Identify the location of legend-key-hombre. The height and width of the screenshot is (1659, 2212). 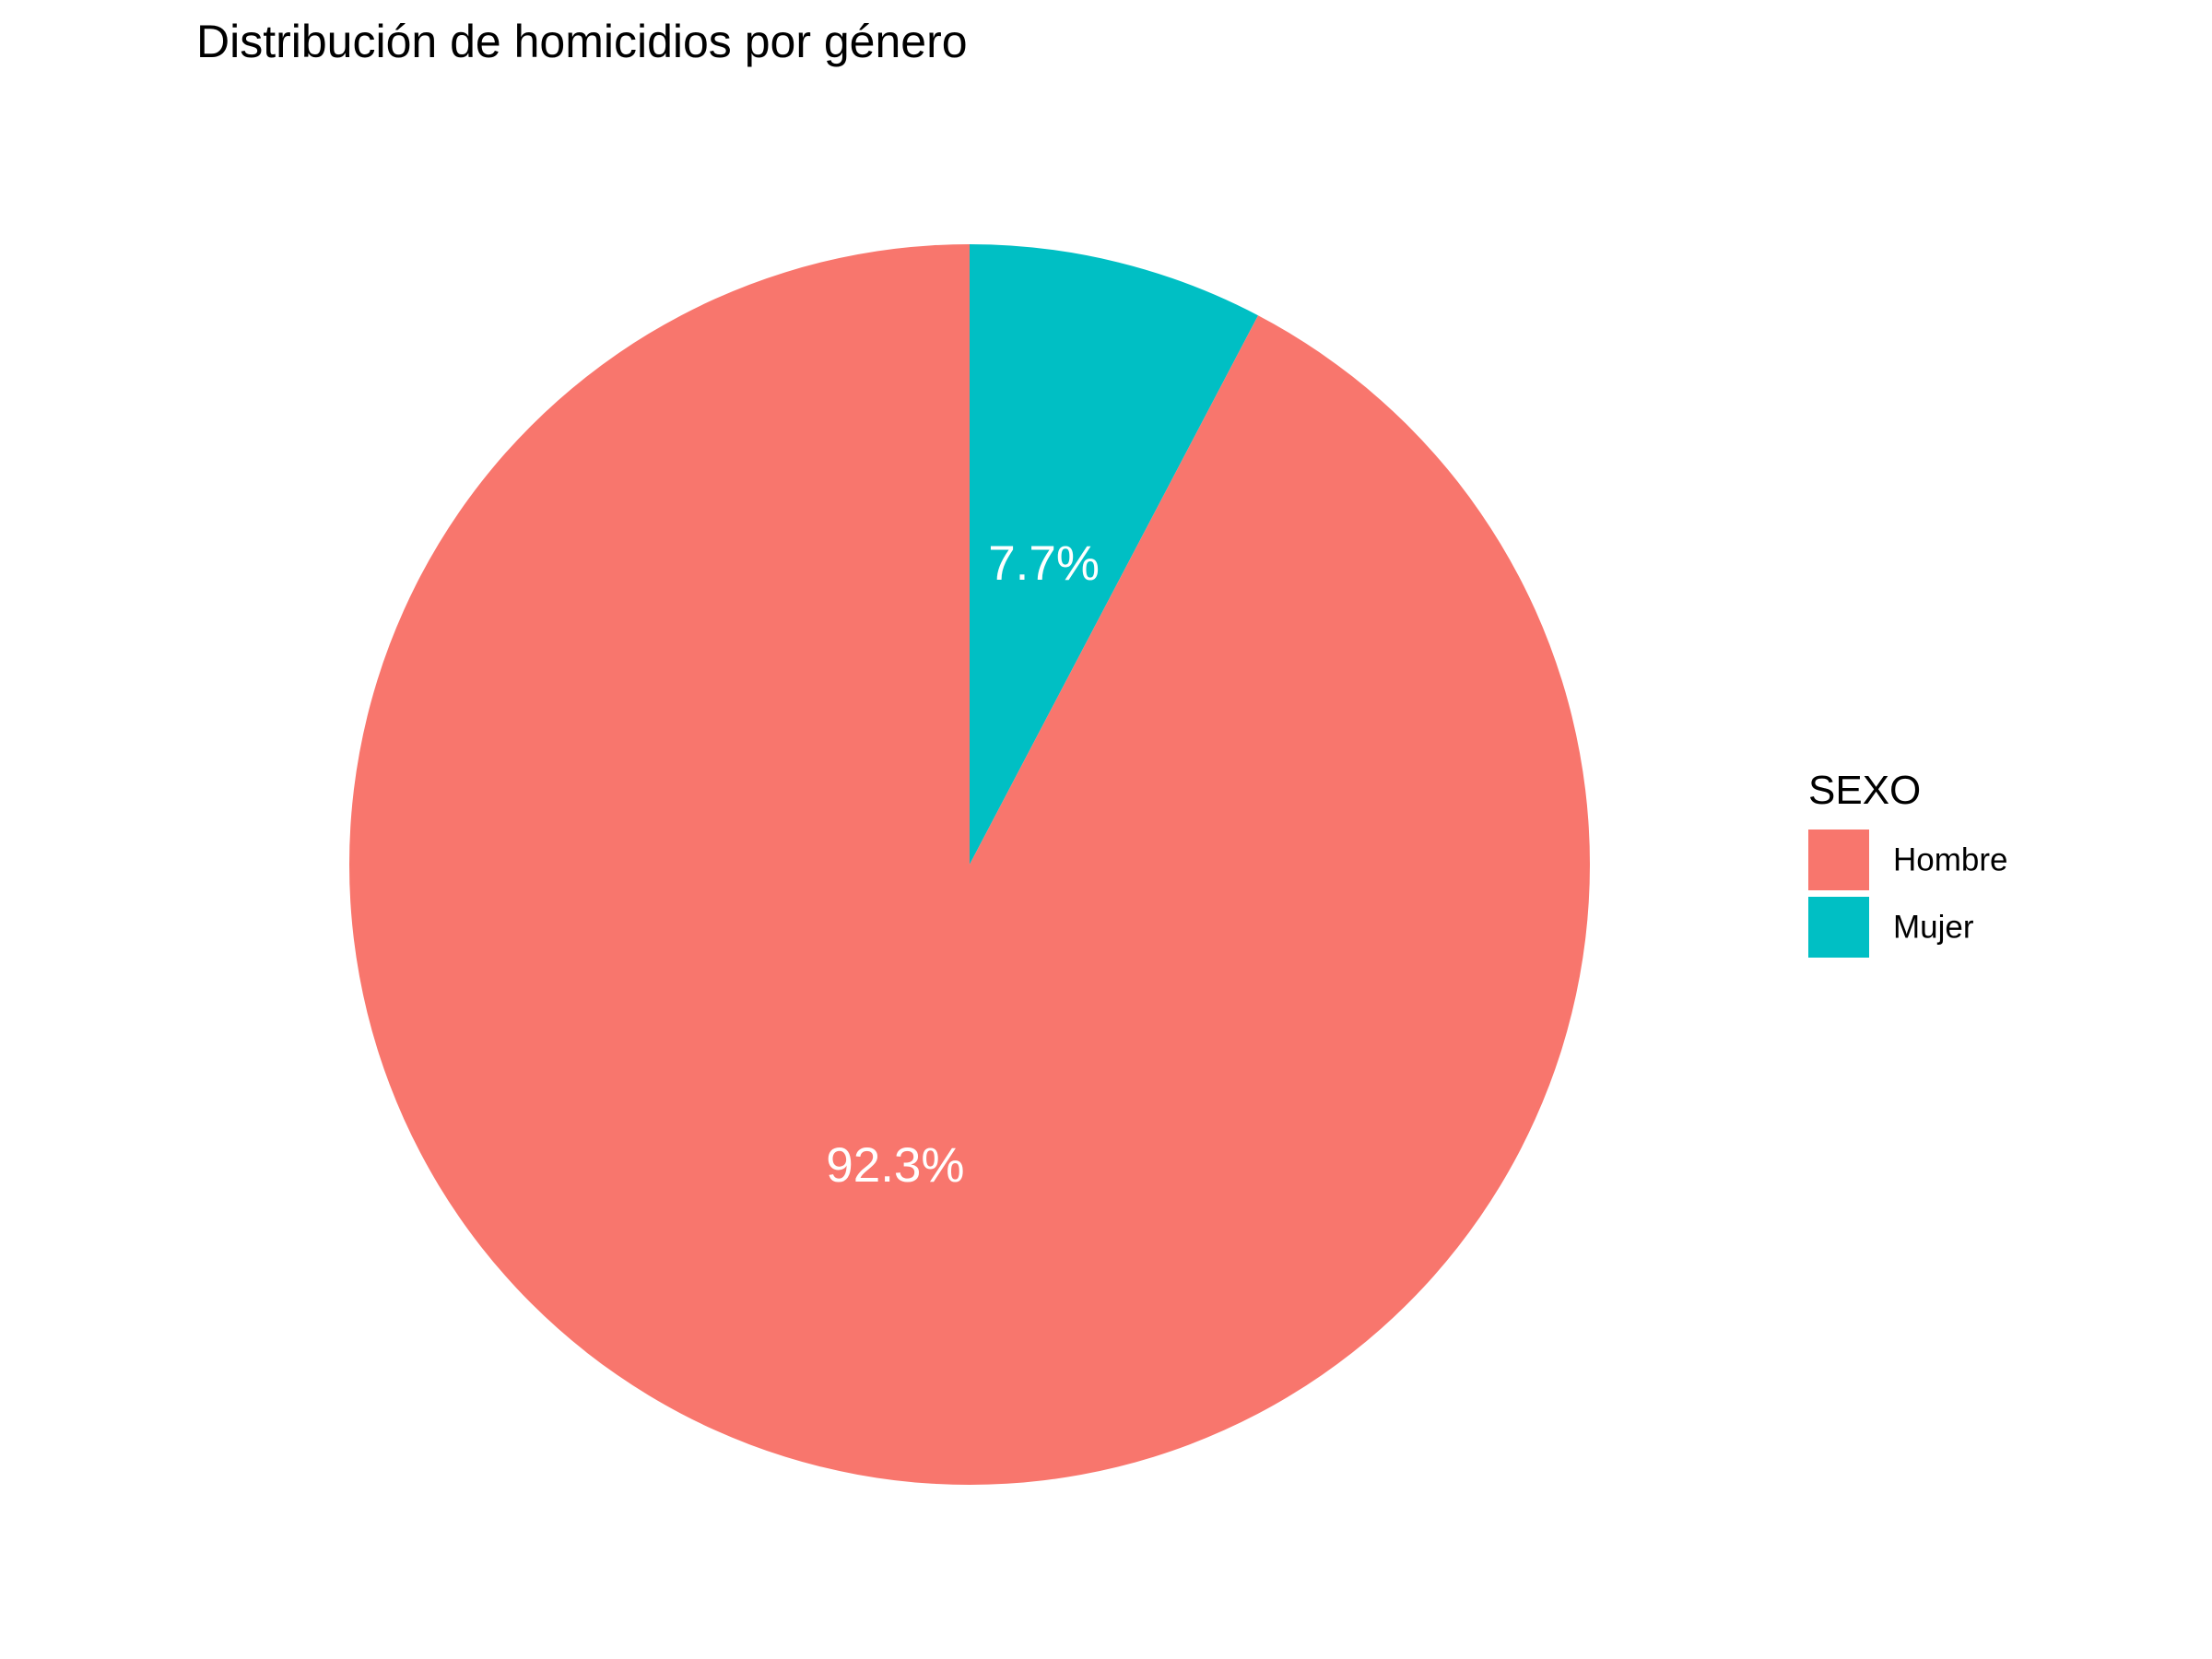
(1838, 860).